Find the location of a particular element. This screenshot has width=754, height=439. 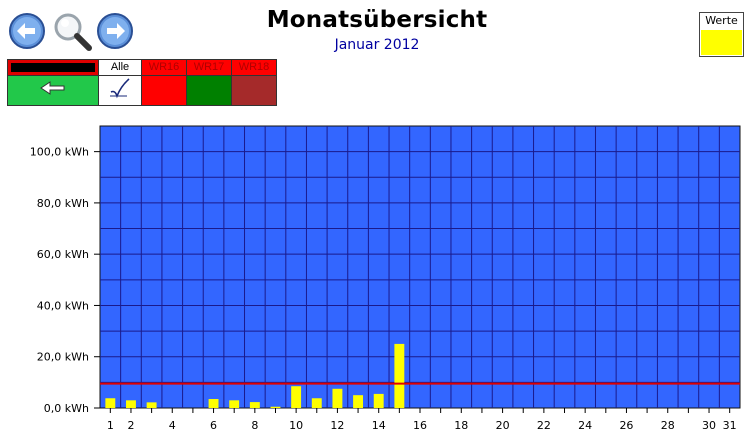

legend-box: Werte is located at coordinates (721, 34).